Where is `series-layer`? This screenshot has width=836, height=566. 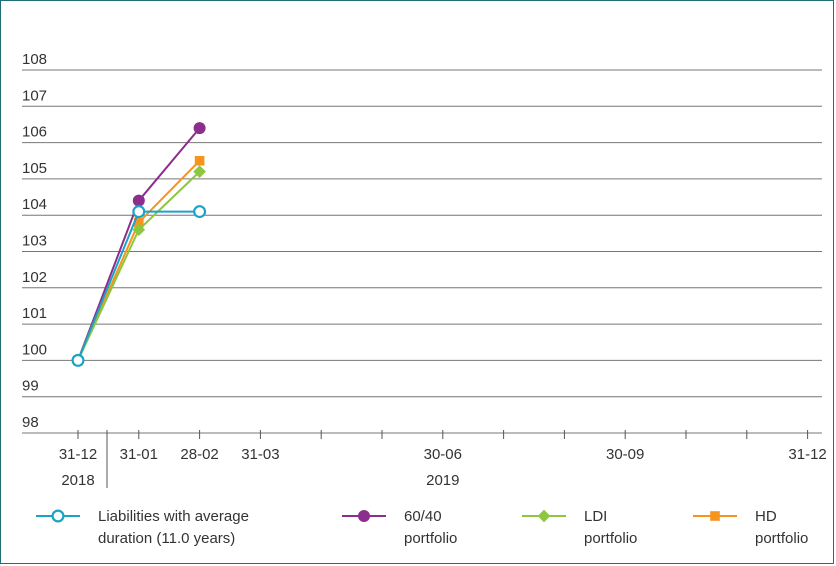
series-layer is located at coordinates (139, 244).